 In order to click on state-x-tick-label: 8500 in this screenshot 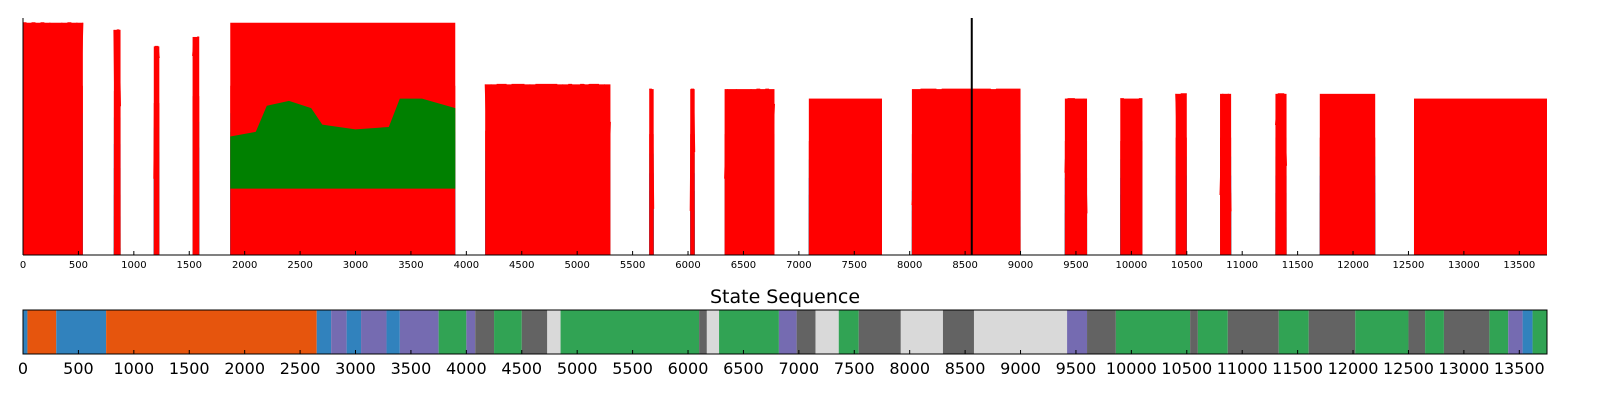, I will do `click(965, 368)`.